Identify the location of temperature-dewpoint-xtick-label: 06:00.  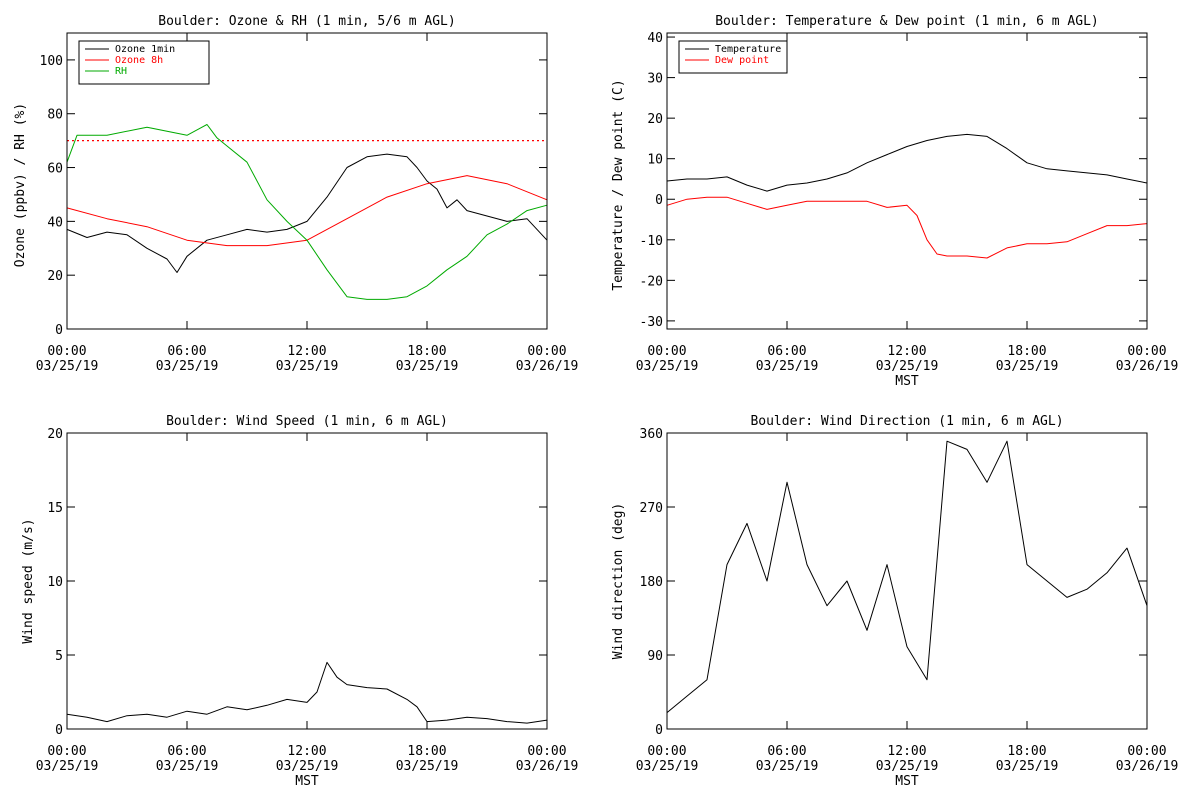
(786, 351).